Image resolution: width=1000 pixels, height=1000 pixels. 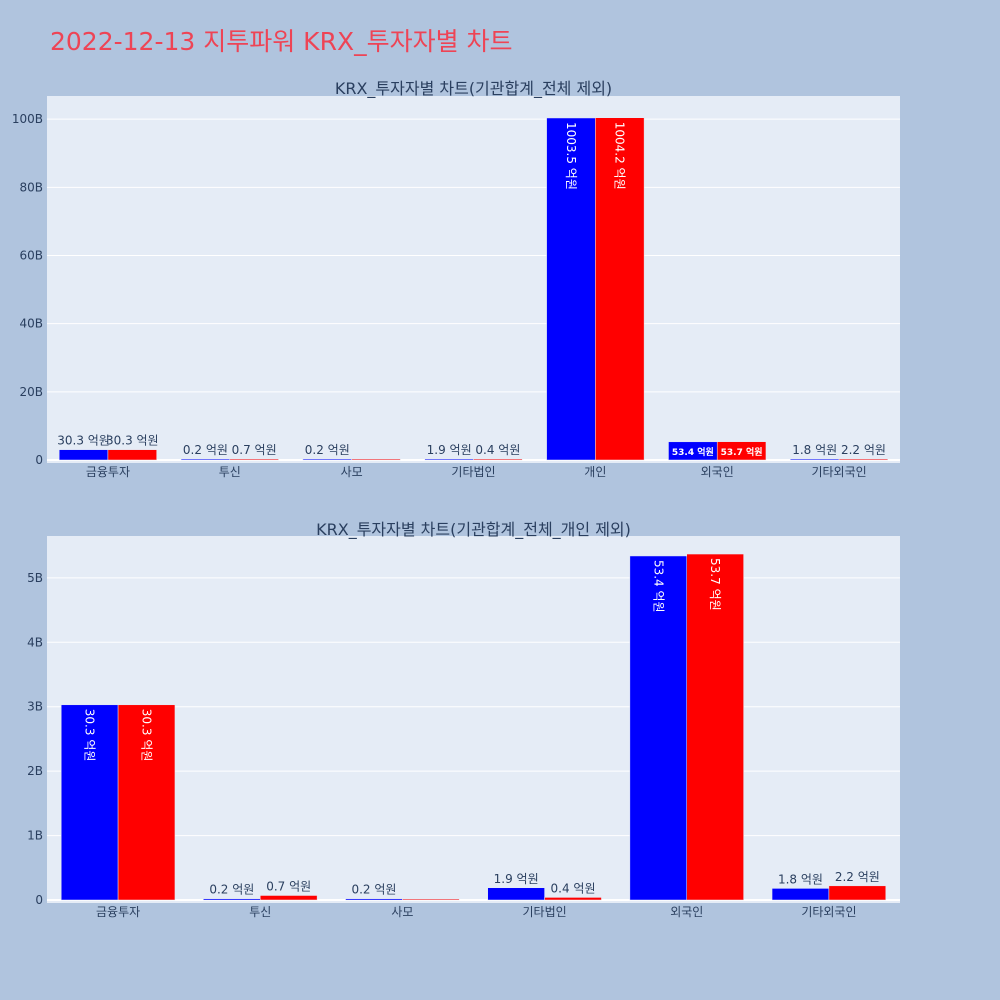 What do you see at coordinates (288, 886) in the screenshot?
I see `chart-1-bar-label: 0.7 억원` at bounding box center [288, 886].